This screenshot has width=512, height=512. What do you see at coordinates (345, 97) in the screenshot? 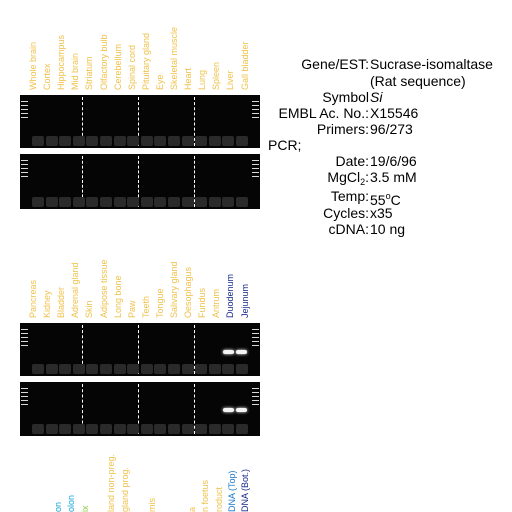
I see `symbol-label: Symbol` at bounding box center [345, 97].